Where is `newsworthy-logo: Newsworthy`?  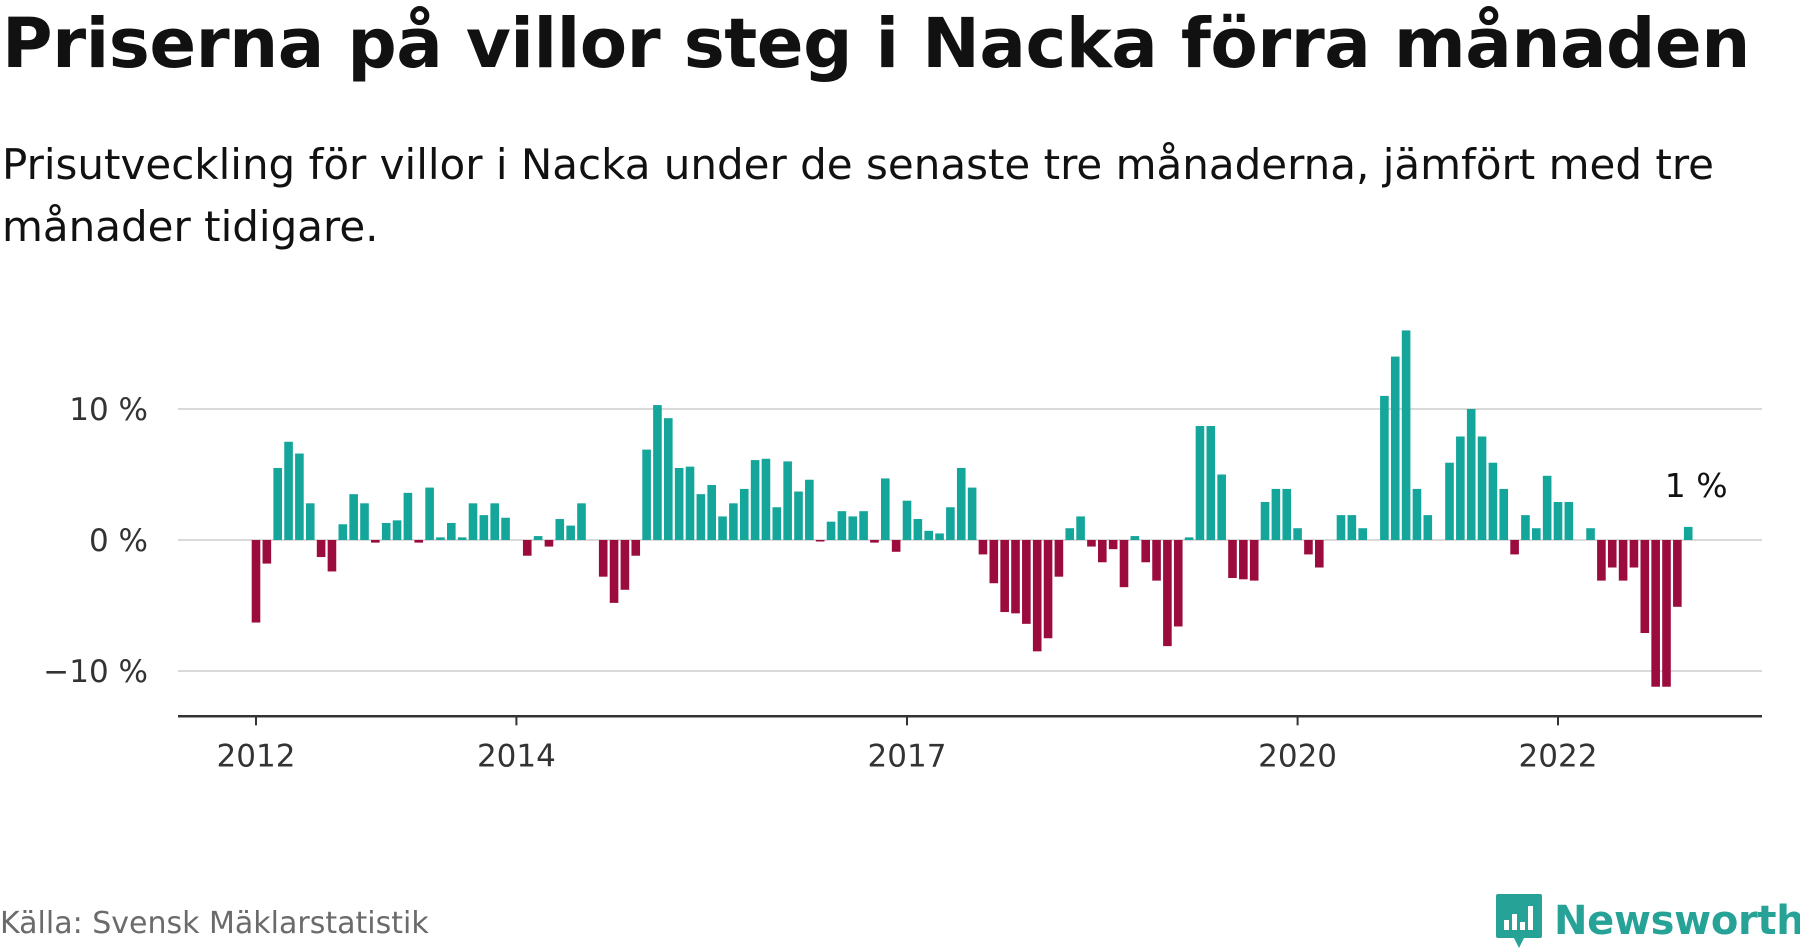
newsworthy-logo: Newsworthy is located at coordinates (1647, 921).